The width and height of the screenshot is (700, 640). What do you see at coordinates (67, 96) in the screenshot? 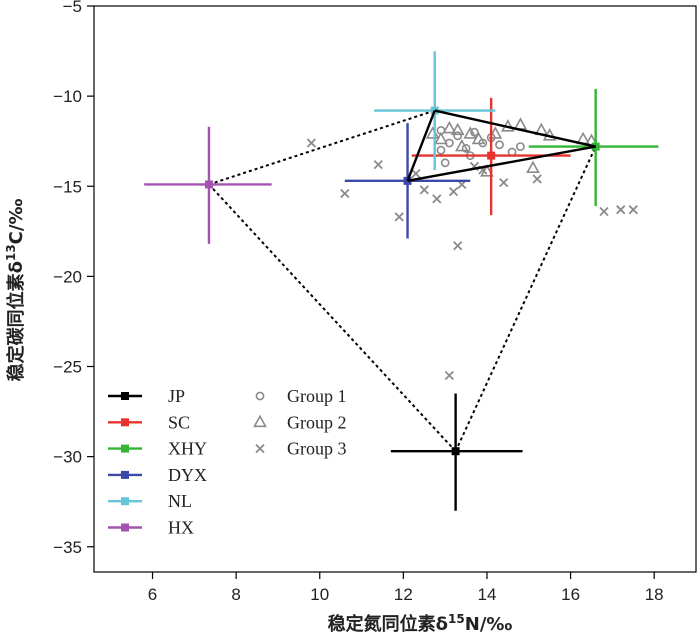
I see `y-tick-label: −10` at bounding box center [67, 96].